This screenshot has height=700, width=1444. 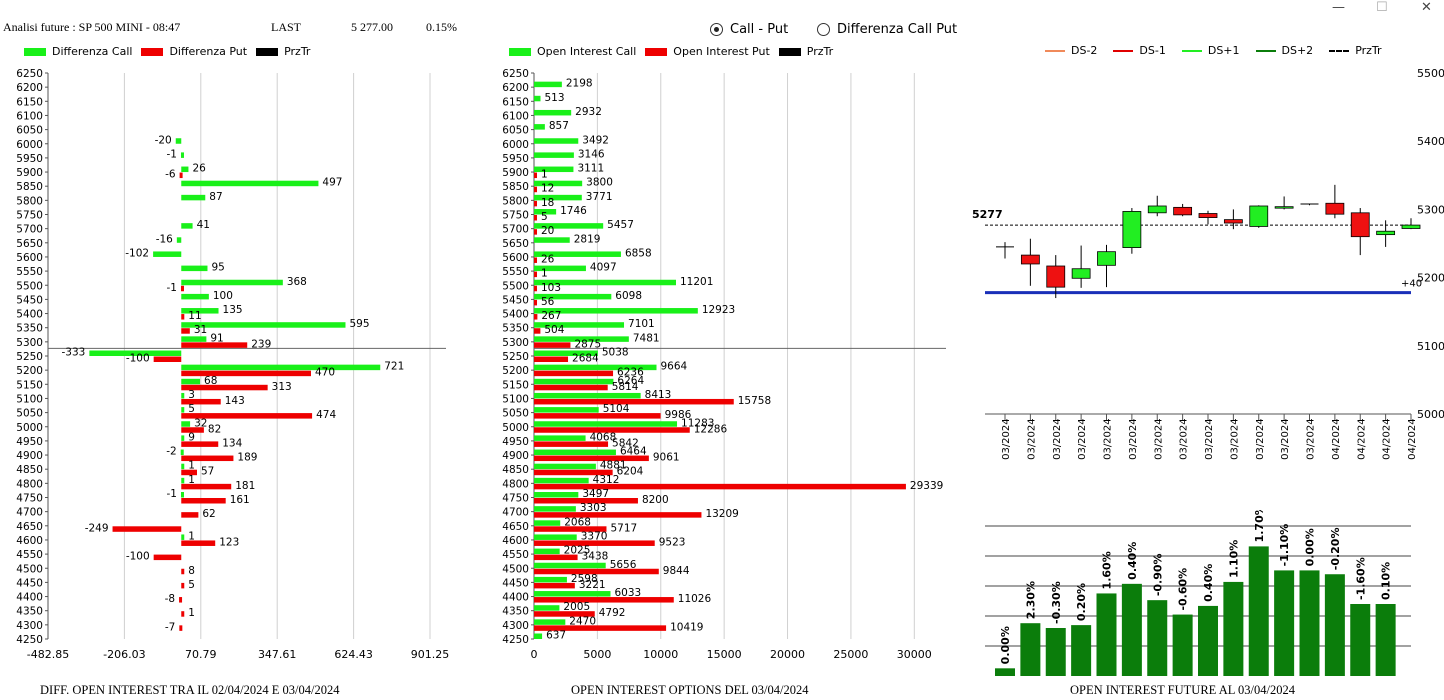 I want to click on strike-label: 5750, so click(x=29, y=216).